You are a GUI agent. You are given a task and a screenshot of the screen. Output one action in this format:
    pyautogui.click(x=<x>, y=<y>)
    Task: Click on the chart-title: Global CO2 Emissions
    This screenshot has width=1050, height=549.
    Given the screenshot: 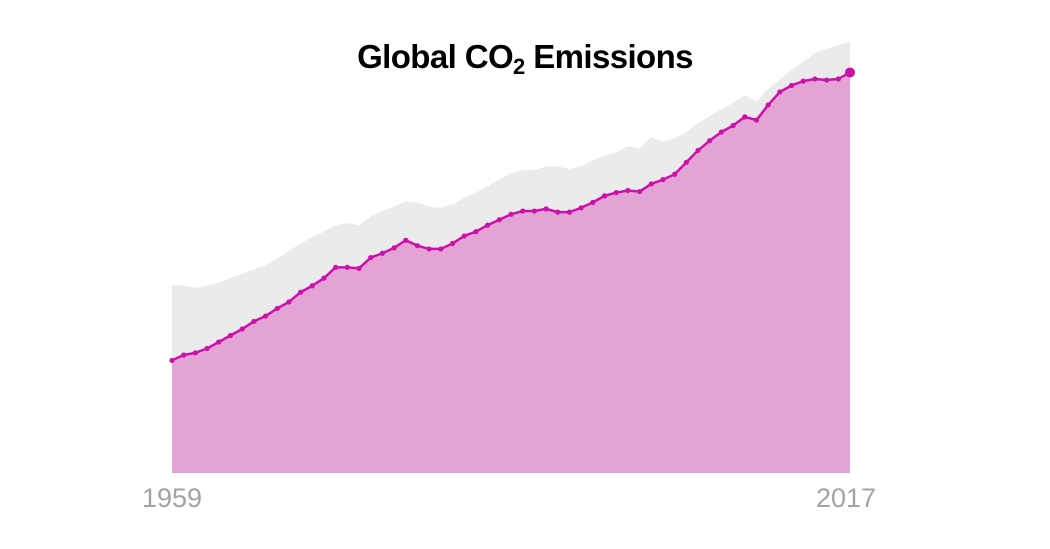 What is the action you would take?
    pyautogui.click(x=525, y=58)
    